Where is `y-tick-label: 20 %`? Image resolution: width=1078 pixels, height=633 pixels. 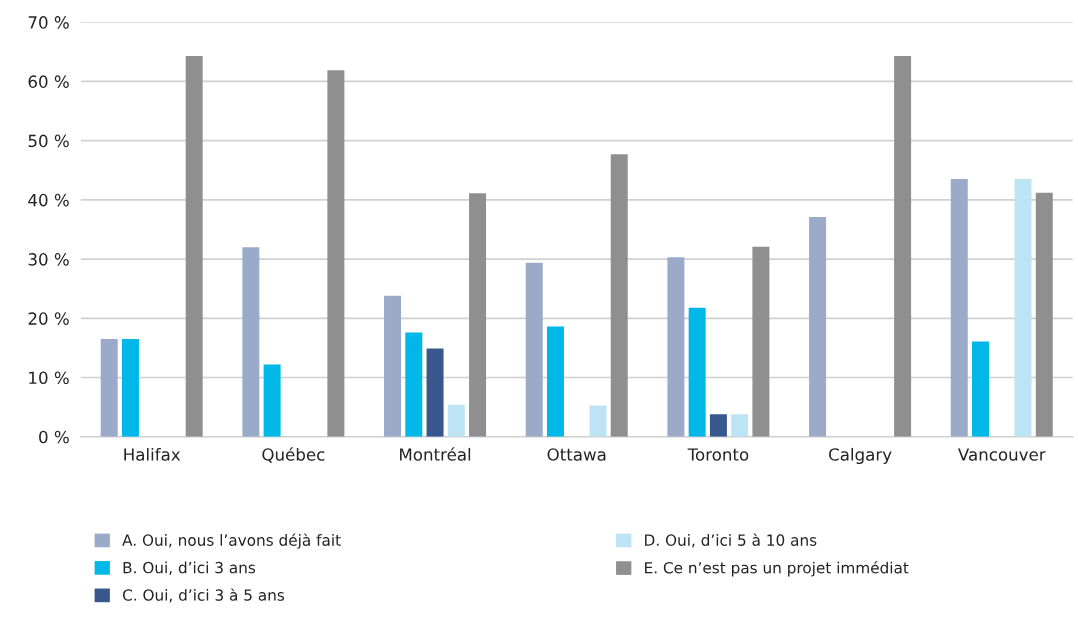
y-tick-label: 20 % is located at coordinates (48, 318).